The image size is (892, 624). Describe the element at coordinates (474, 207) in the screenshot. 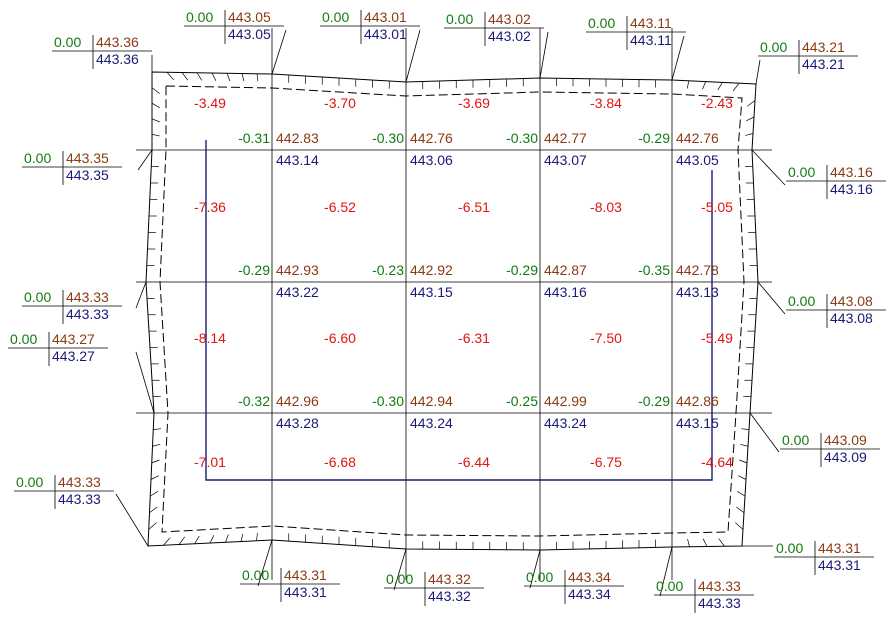

I see `cell-volume-8: -6.51` at that location.